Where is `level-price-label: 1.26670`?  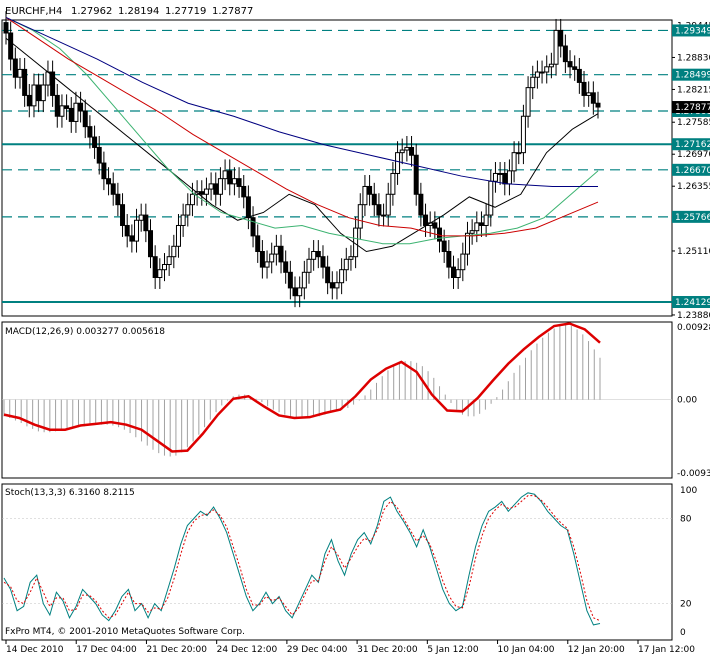 level-price-label: 1.26670 is located at coordinates (692, 171).